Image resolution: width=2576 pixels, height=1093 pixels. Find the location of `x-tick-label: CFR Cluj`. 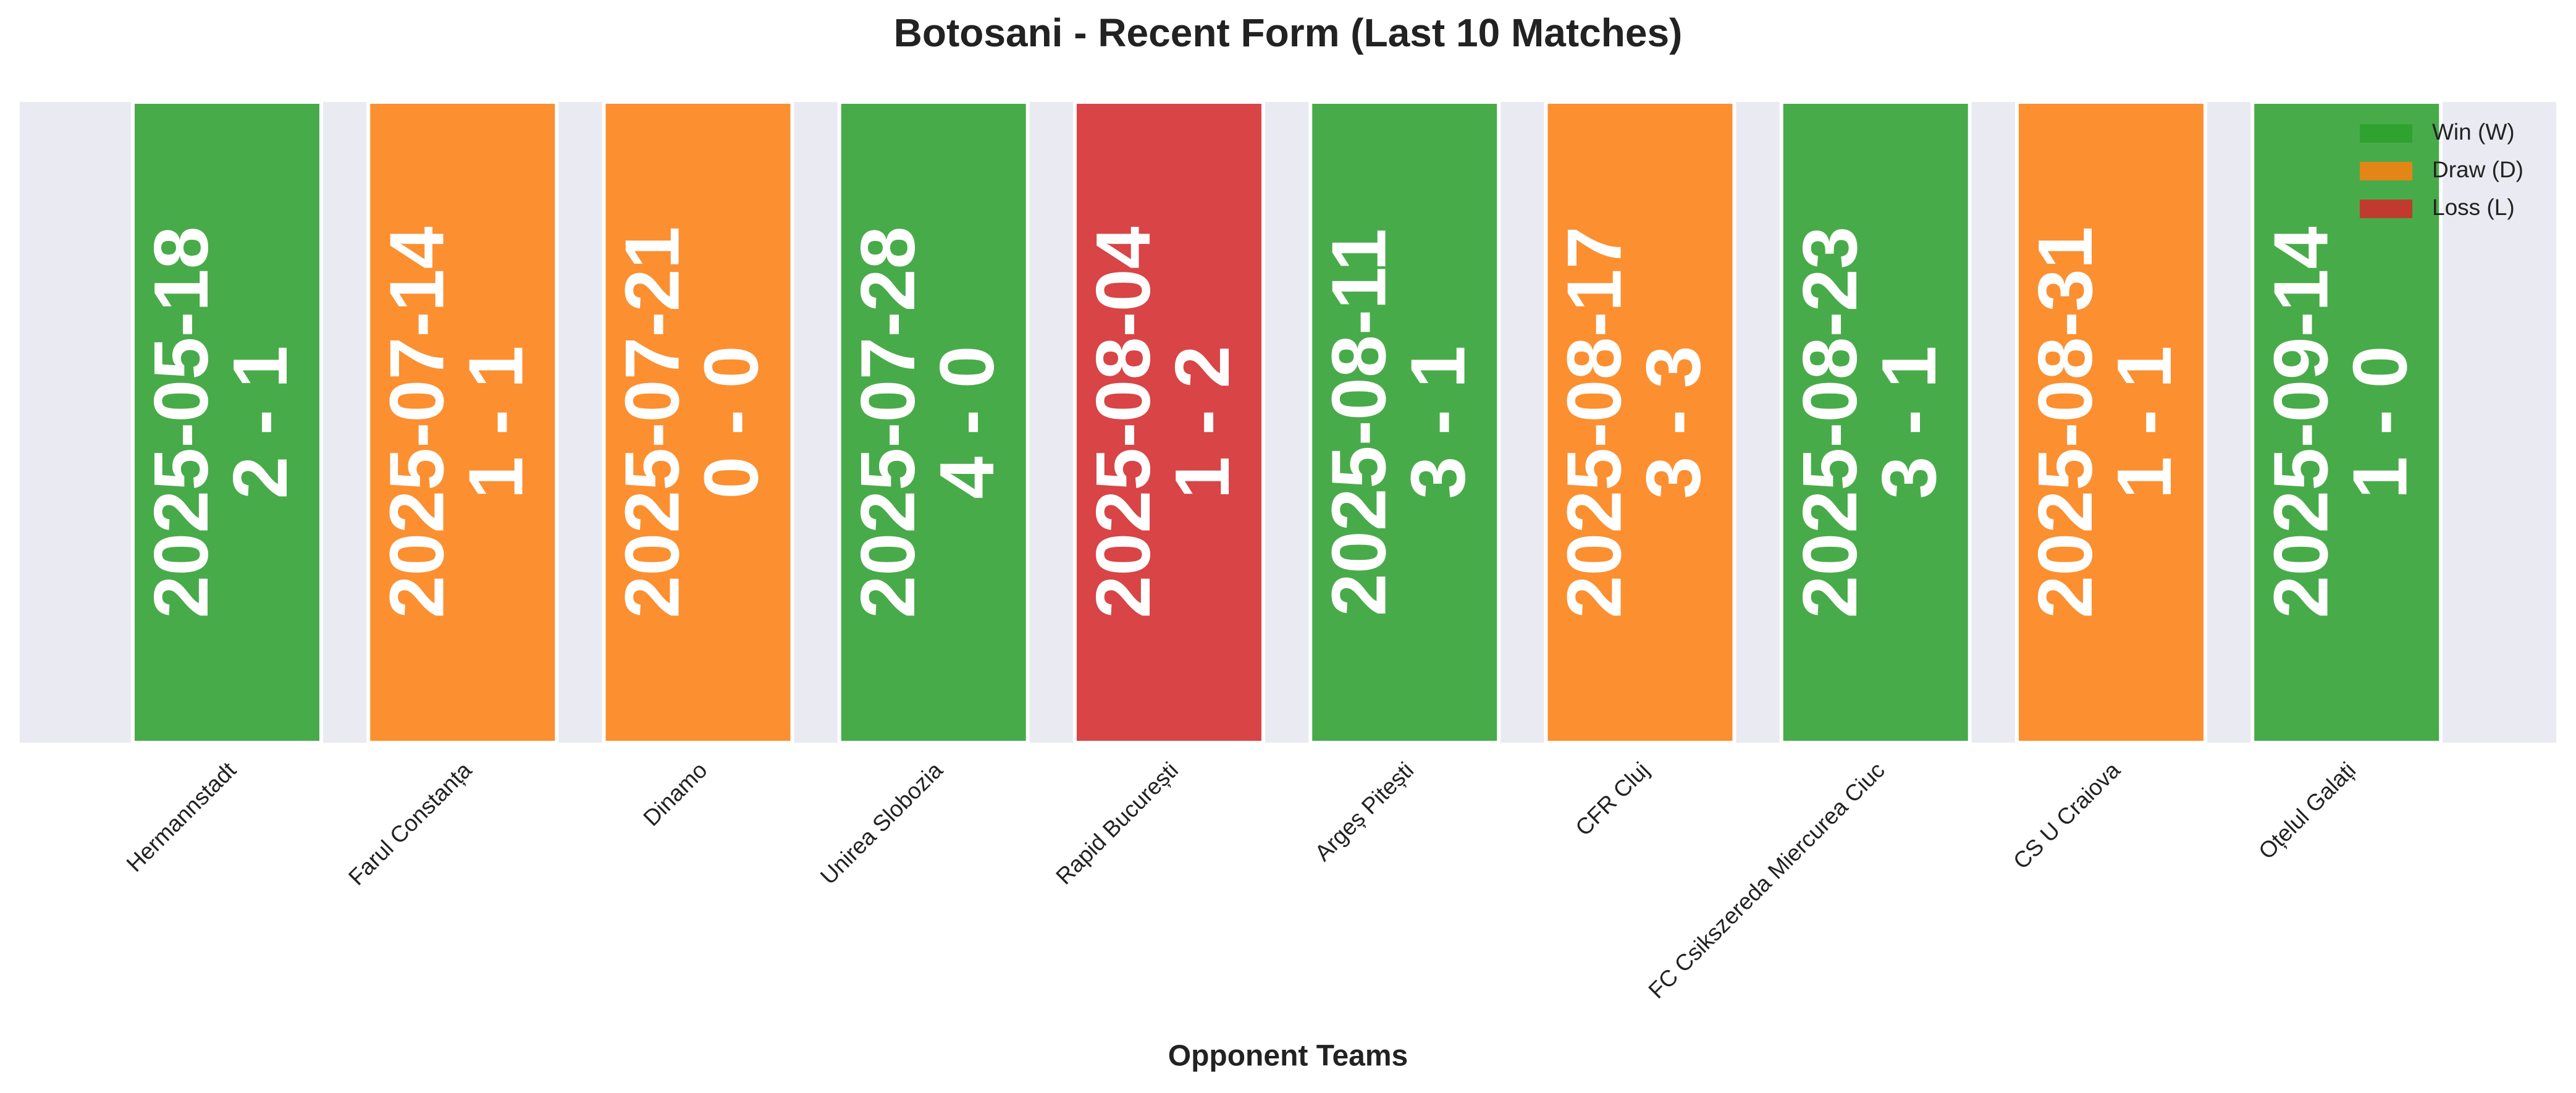

x-tick-label: CFR Cluj is located at coordinates (1612, 800).